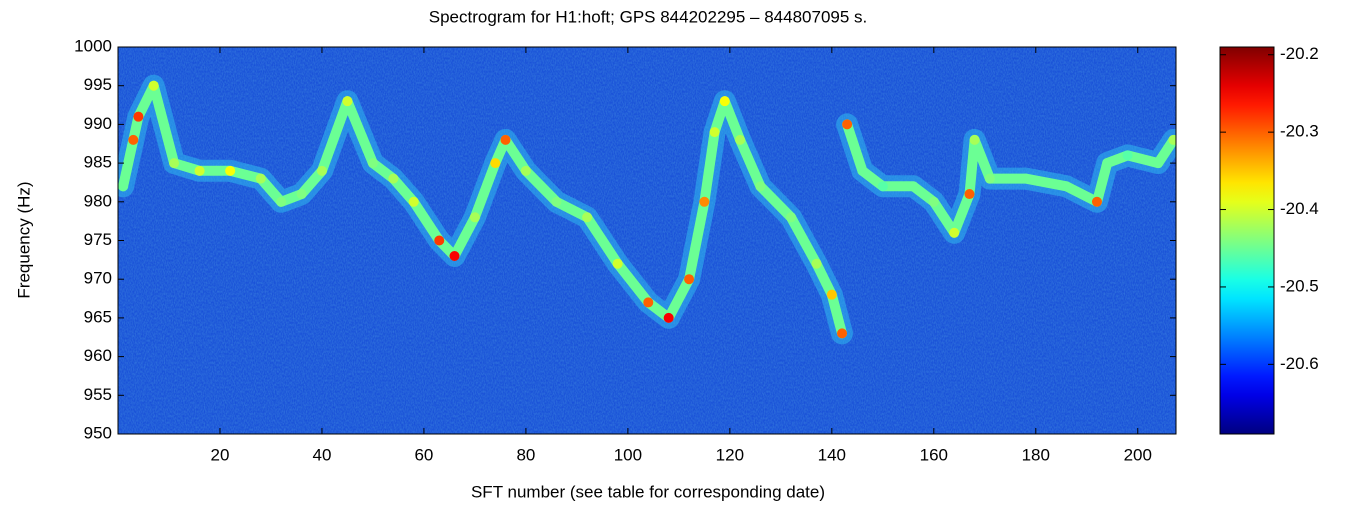 This screenshot has width=1350, height=506. Describe the element at coordinates (1247, 240) in the screenshot. I see `colorbar` at that location.